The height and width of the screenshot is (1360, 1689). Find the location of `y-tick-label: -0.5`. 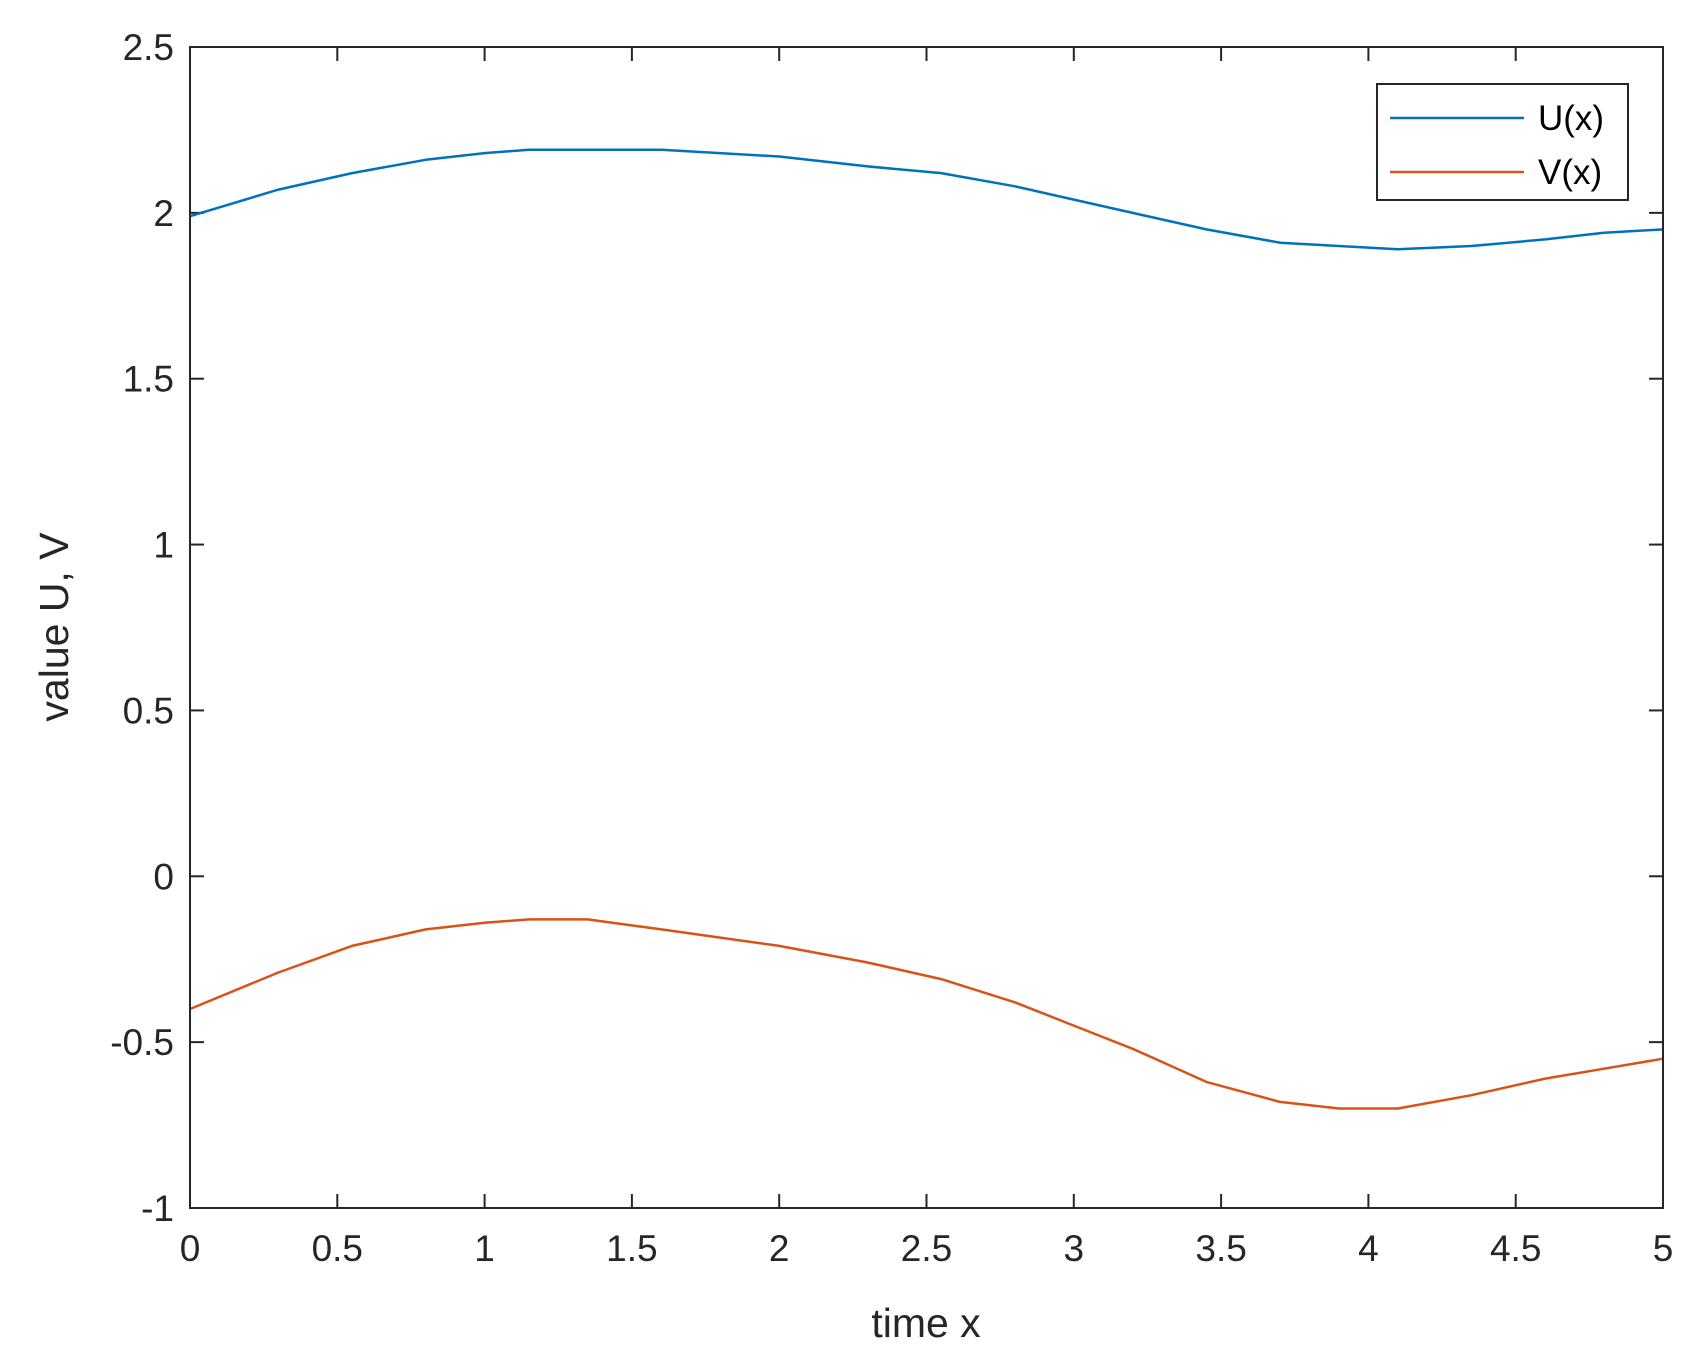

y-tick-label: -0.5 is located at coordinates (142, 1042).